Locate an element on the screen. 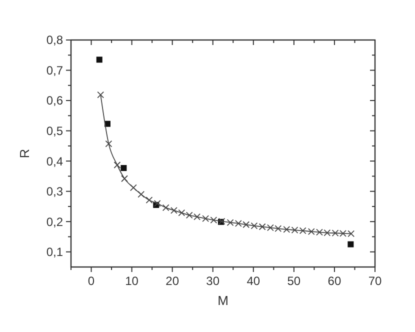 The height and width of the screenshot is (332, 415). y-tick-label: 0,2 is located at coordinates (55, 221).